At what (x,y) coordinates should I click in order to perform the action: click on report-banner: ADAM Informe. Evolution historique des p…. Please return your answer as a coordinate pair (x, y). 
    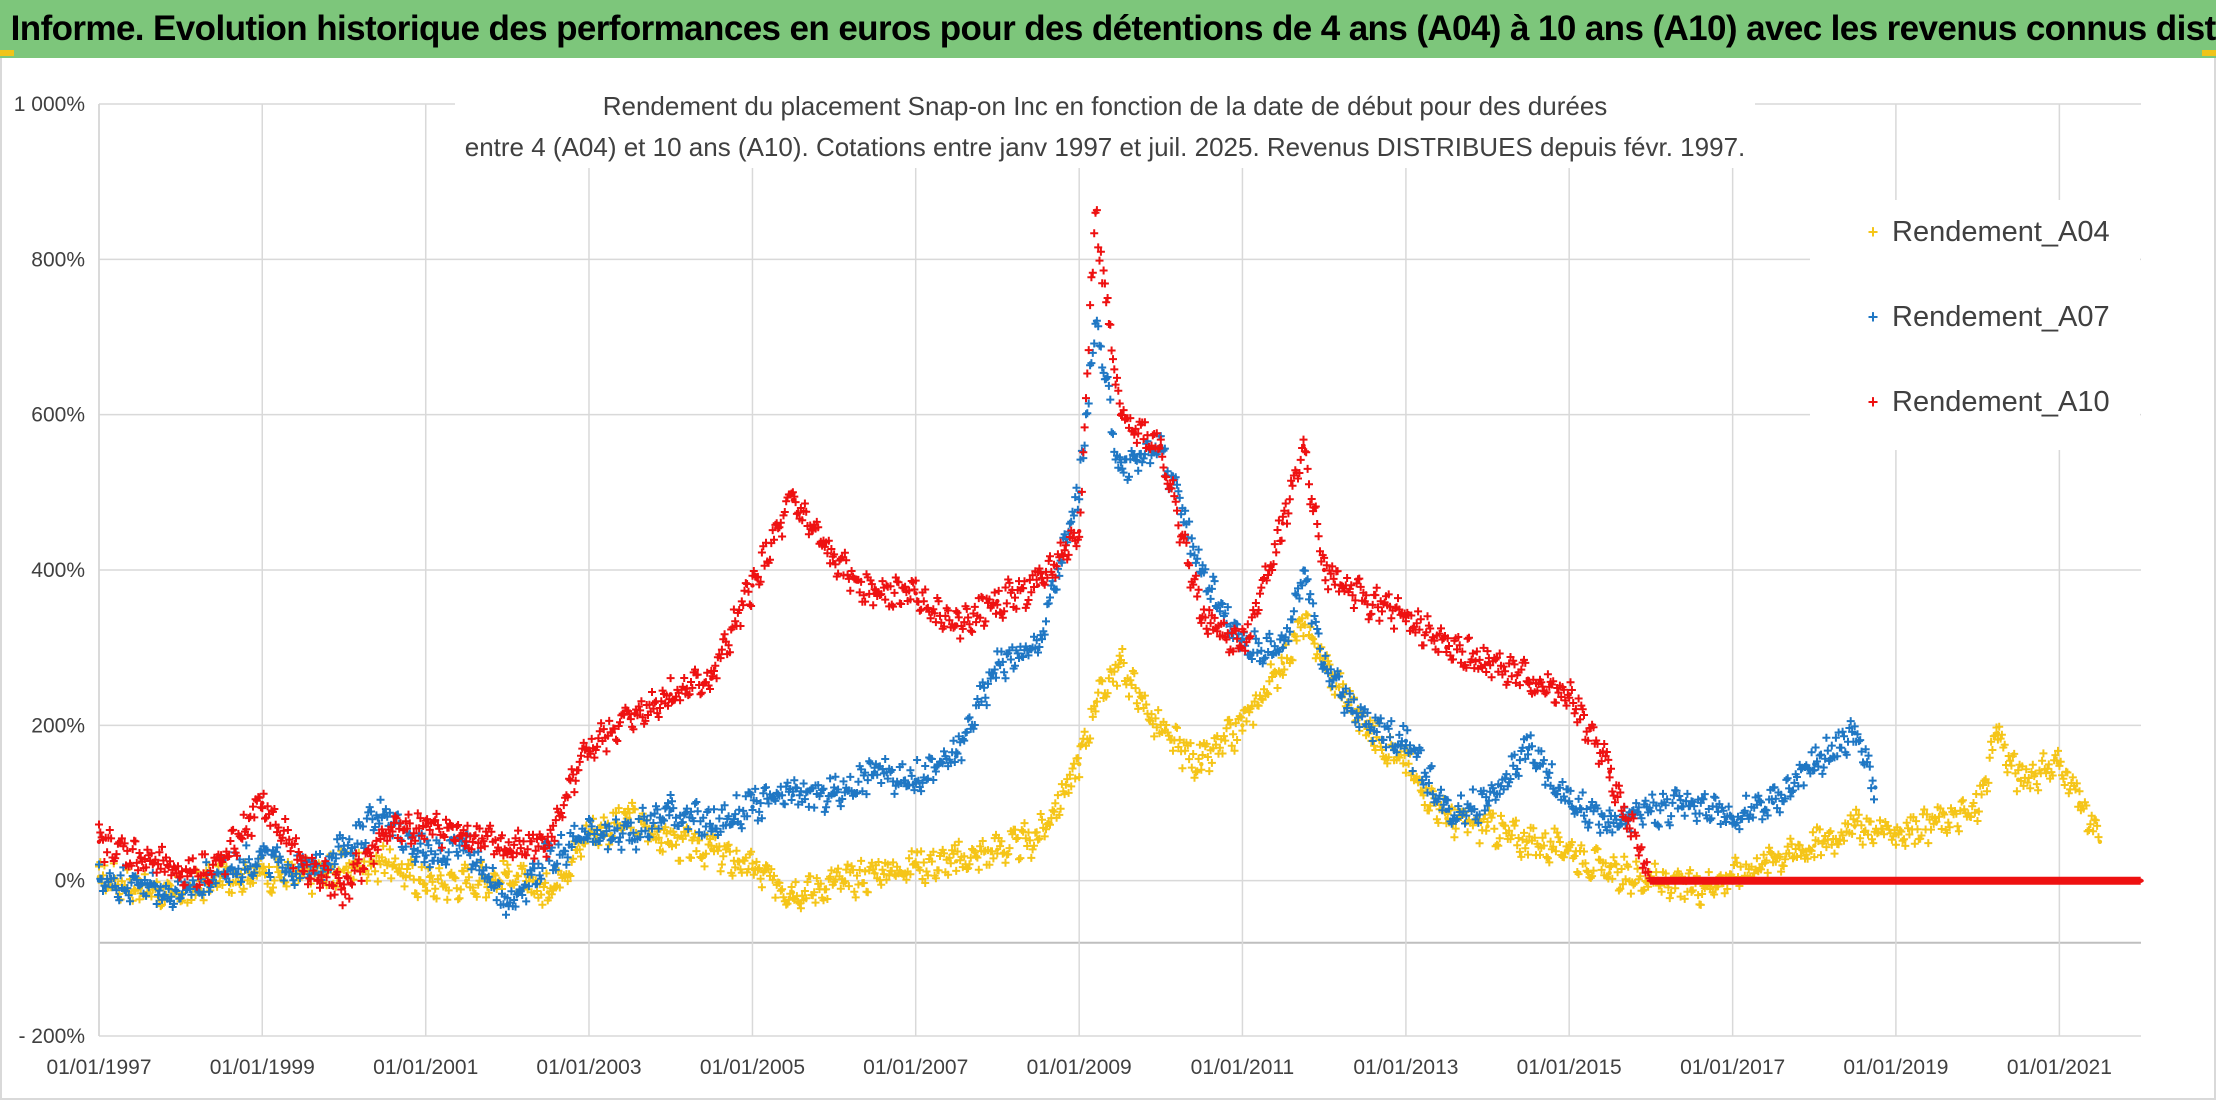
    Looking at the image, I should click on (1108, 29).